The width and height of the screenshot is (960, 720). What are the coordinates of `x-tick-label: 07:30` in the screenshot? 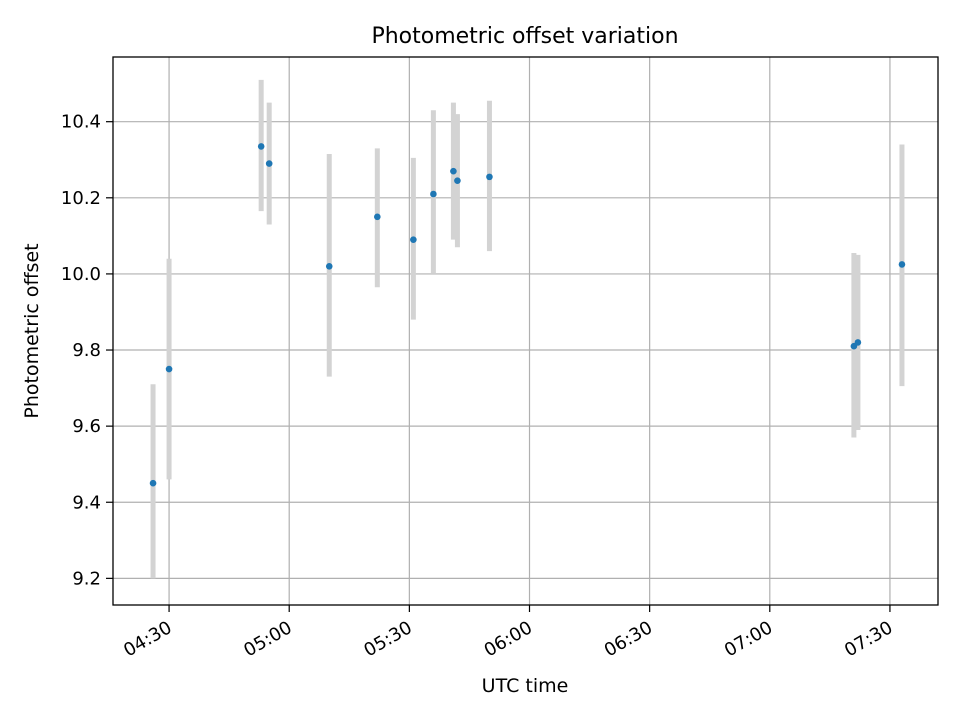 It's located at (868, 639).